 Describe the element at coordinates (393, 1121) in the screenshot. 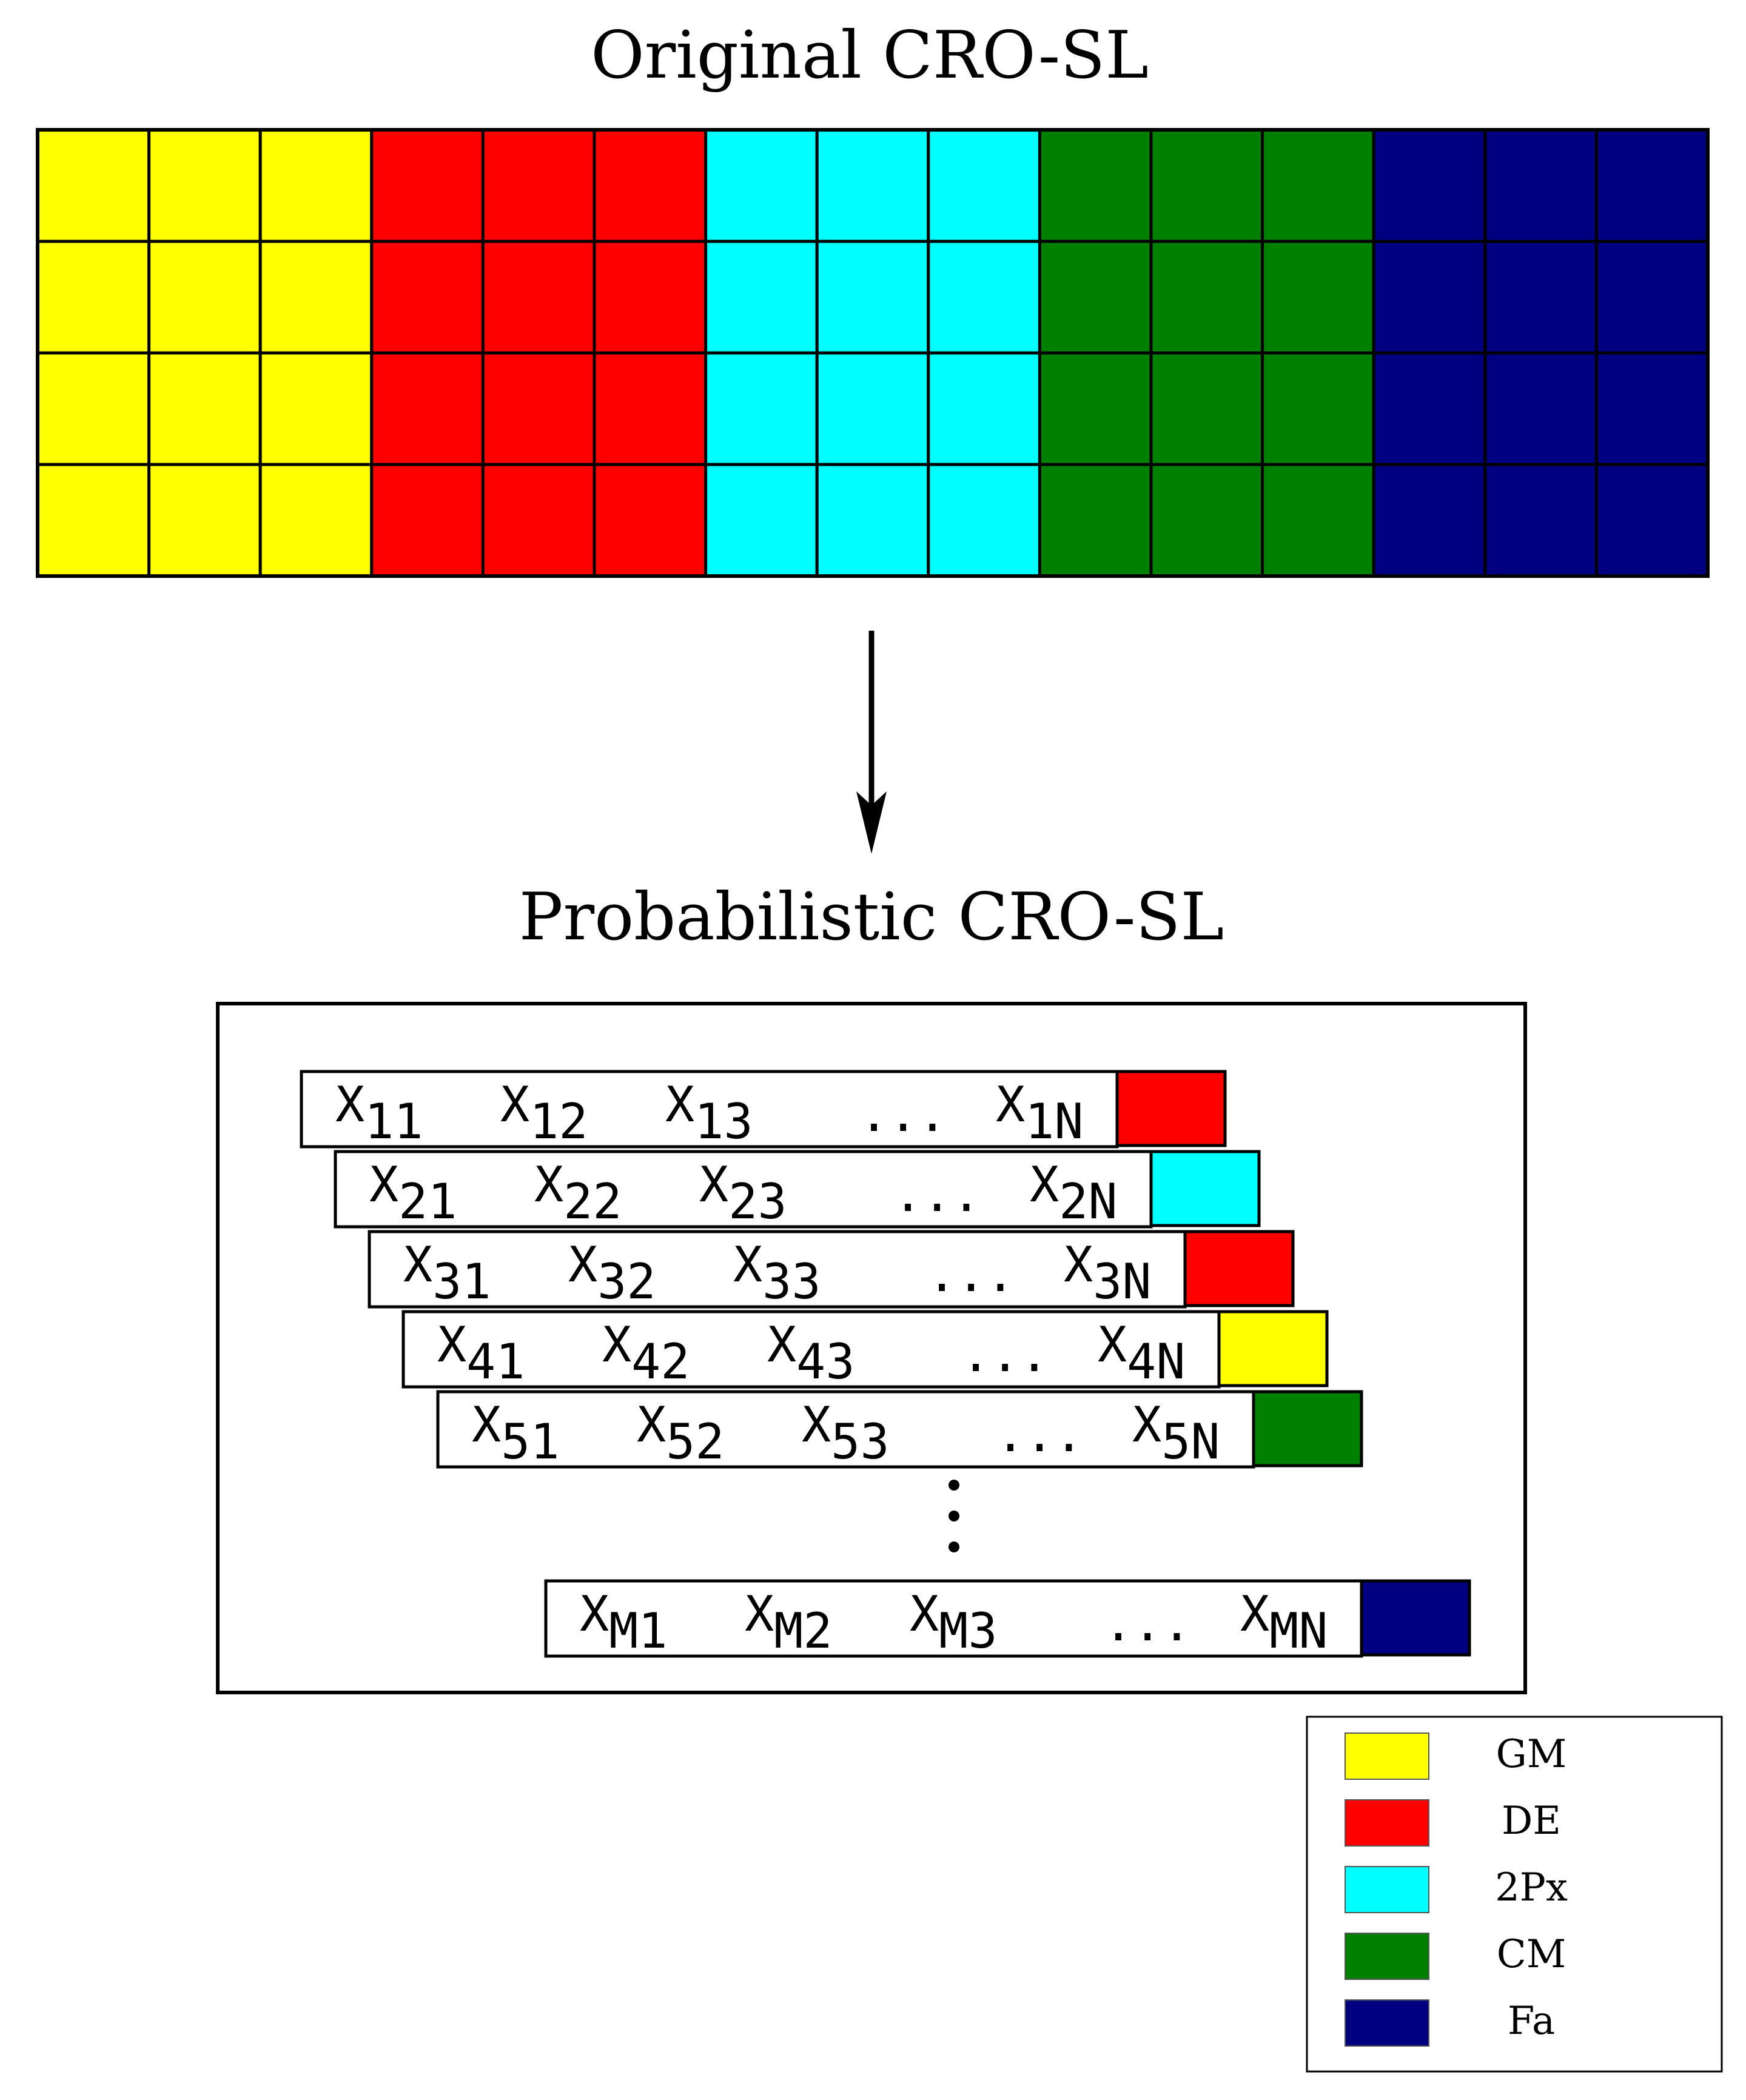

I see `variable-subscript: 11` at that location.